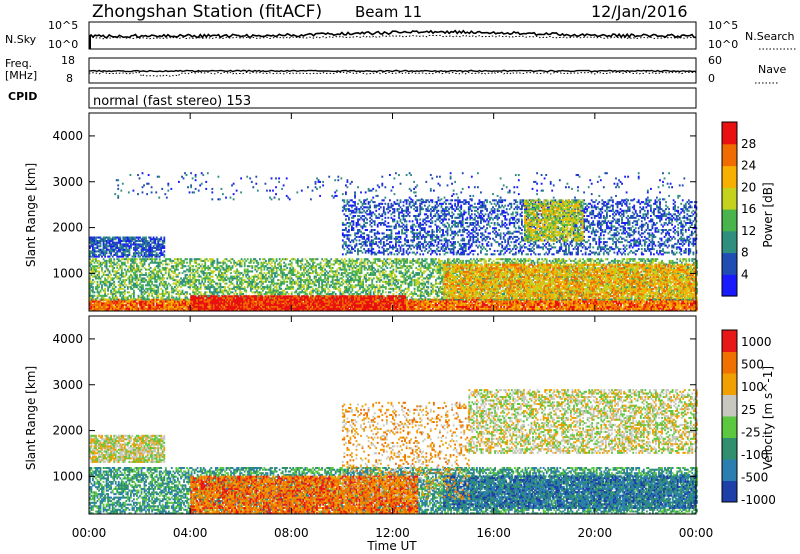 This screenshot has height=554, width=800. Describe the element at coordinates (63, 25) in the screenshot. I see `nsky-tick-top: 10^5` at that location.